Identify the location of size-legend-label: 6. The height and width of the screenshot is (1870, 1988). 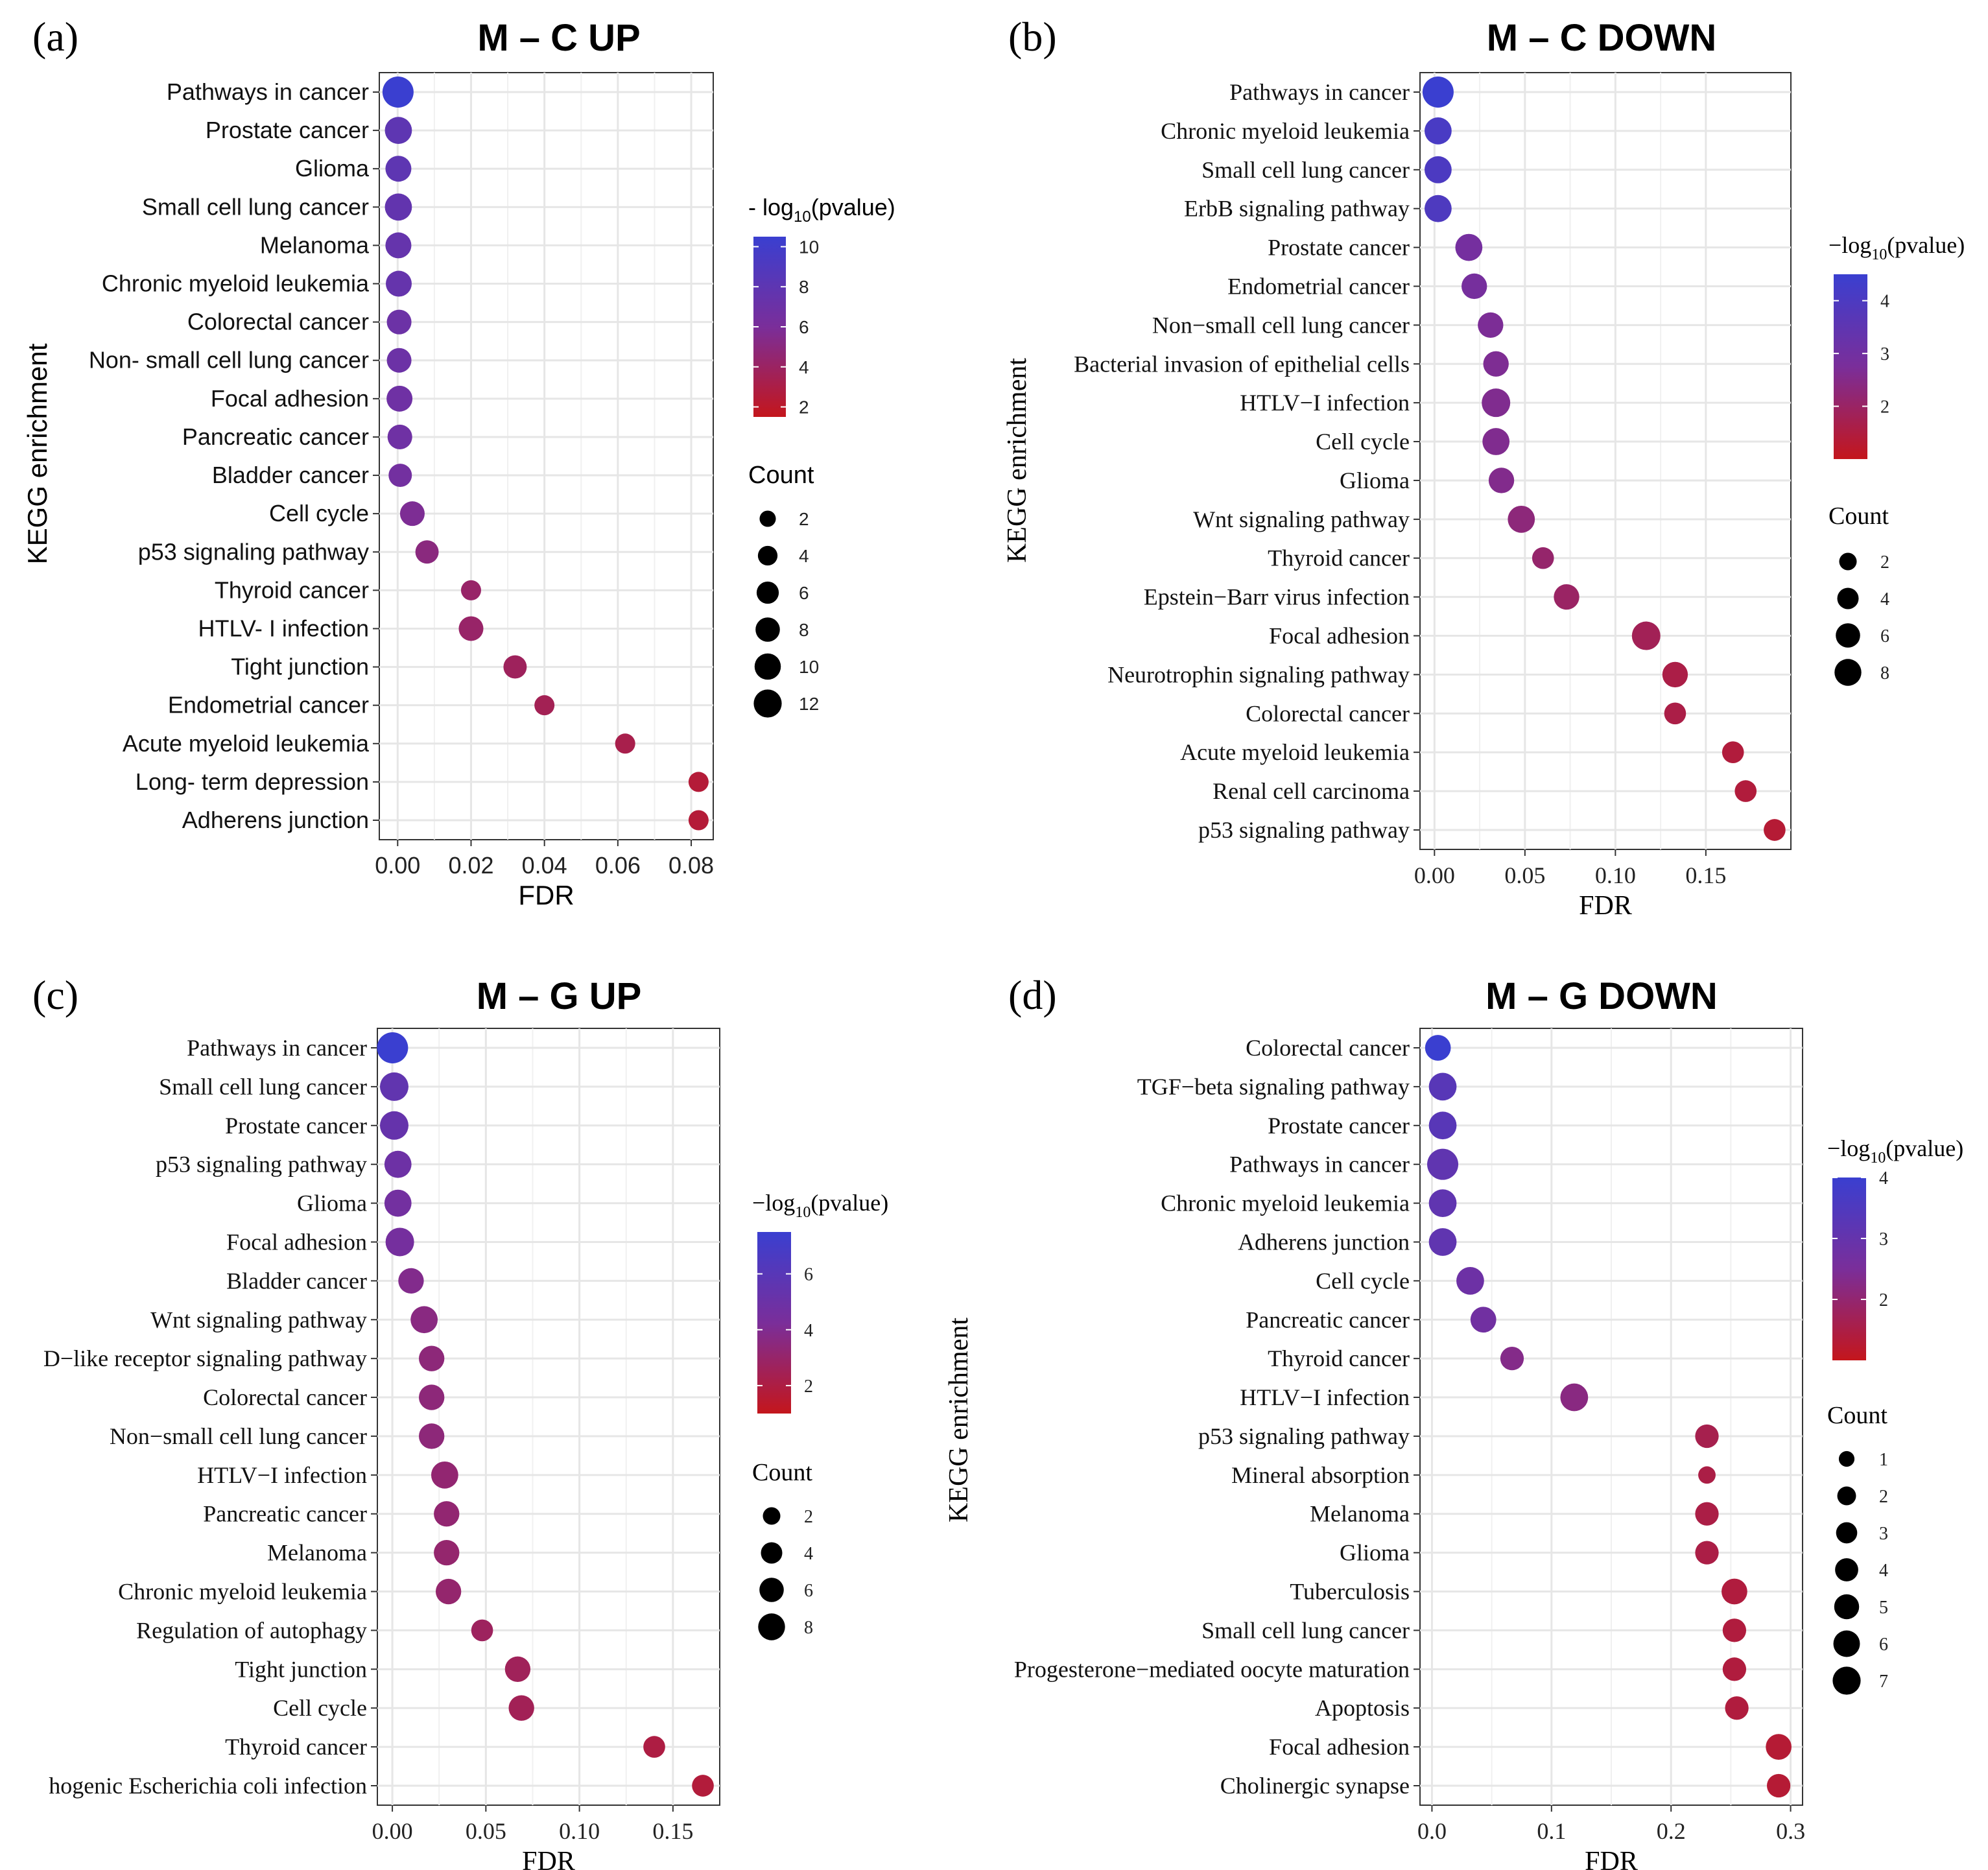
(804, 593).